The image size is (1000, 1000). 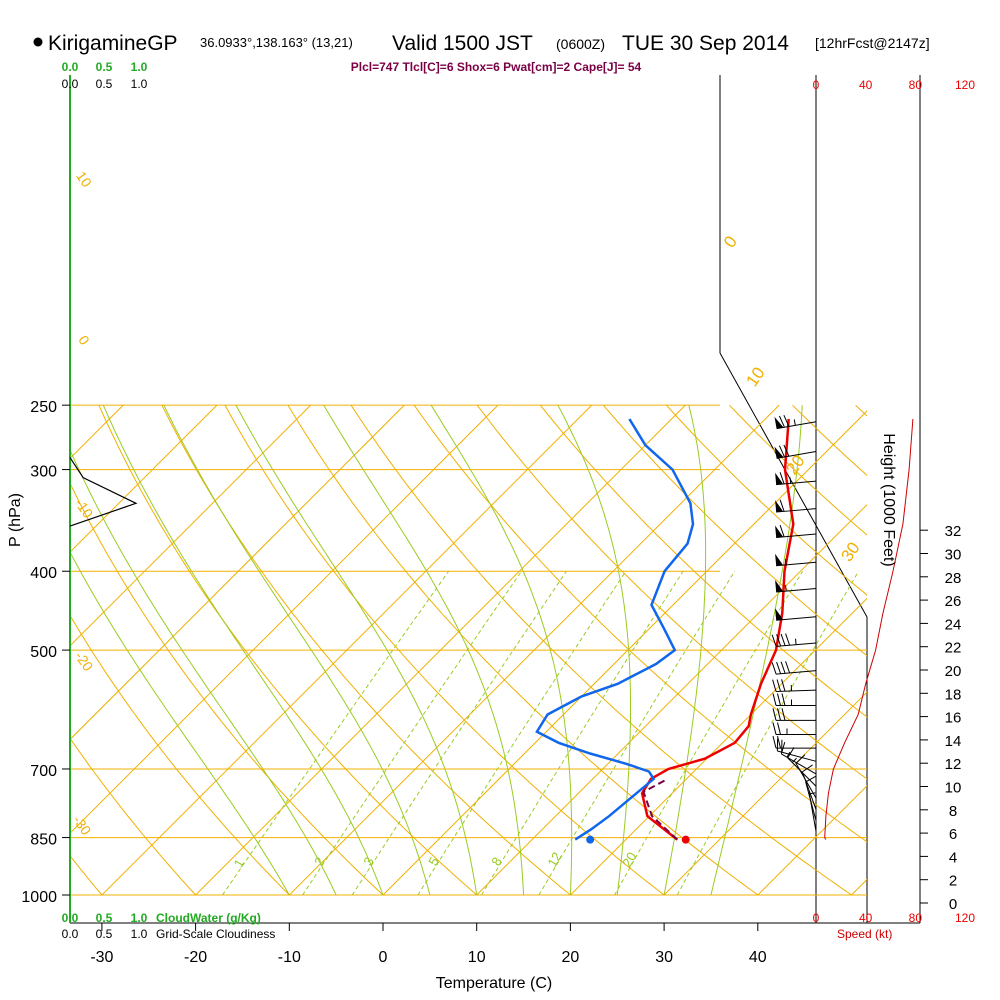 I want to click on wind-barb-half-feather, so click(x=794, y=422).